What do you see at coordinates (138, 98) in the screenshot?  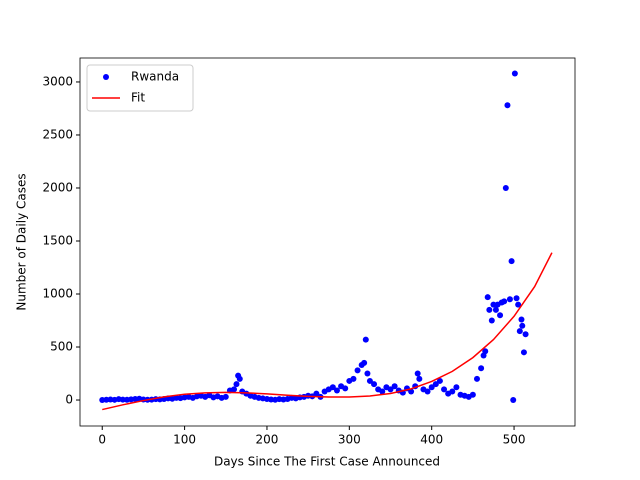 I see `legend-label: Fit` at bounding box center [138, 98].